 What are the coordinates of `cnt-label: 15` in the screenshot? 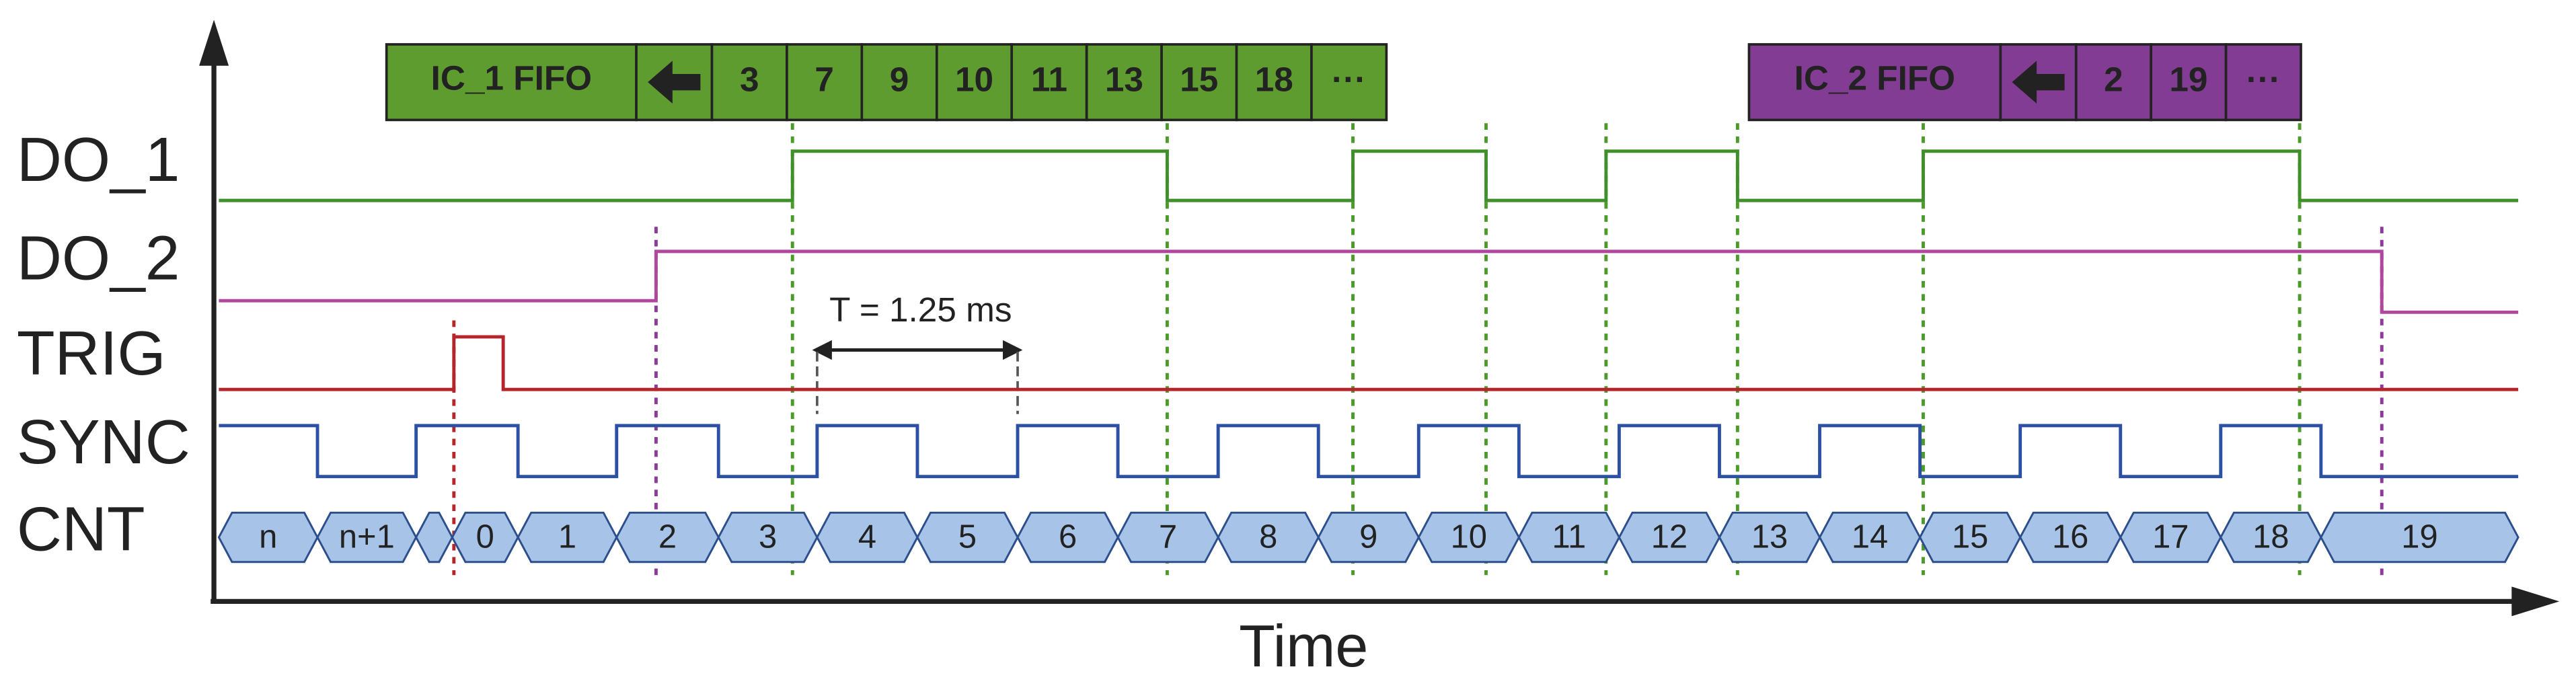 It's located at (1970, 536).